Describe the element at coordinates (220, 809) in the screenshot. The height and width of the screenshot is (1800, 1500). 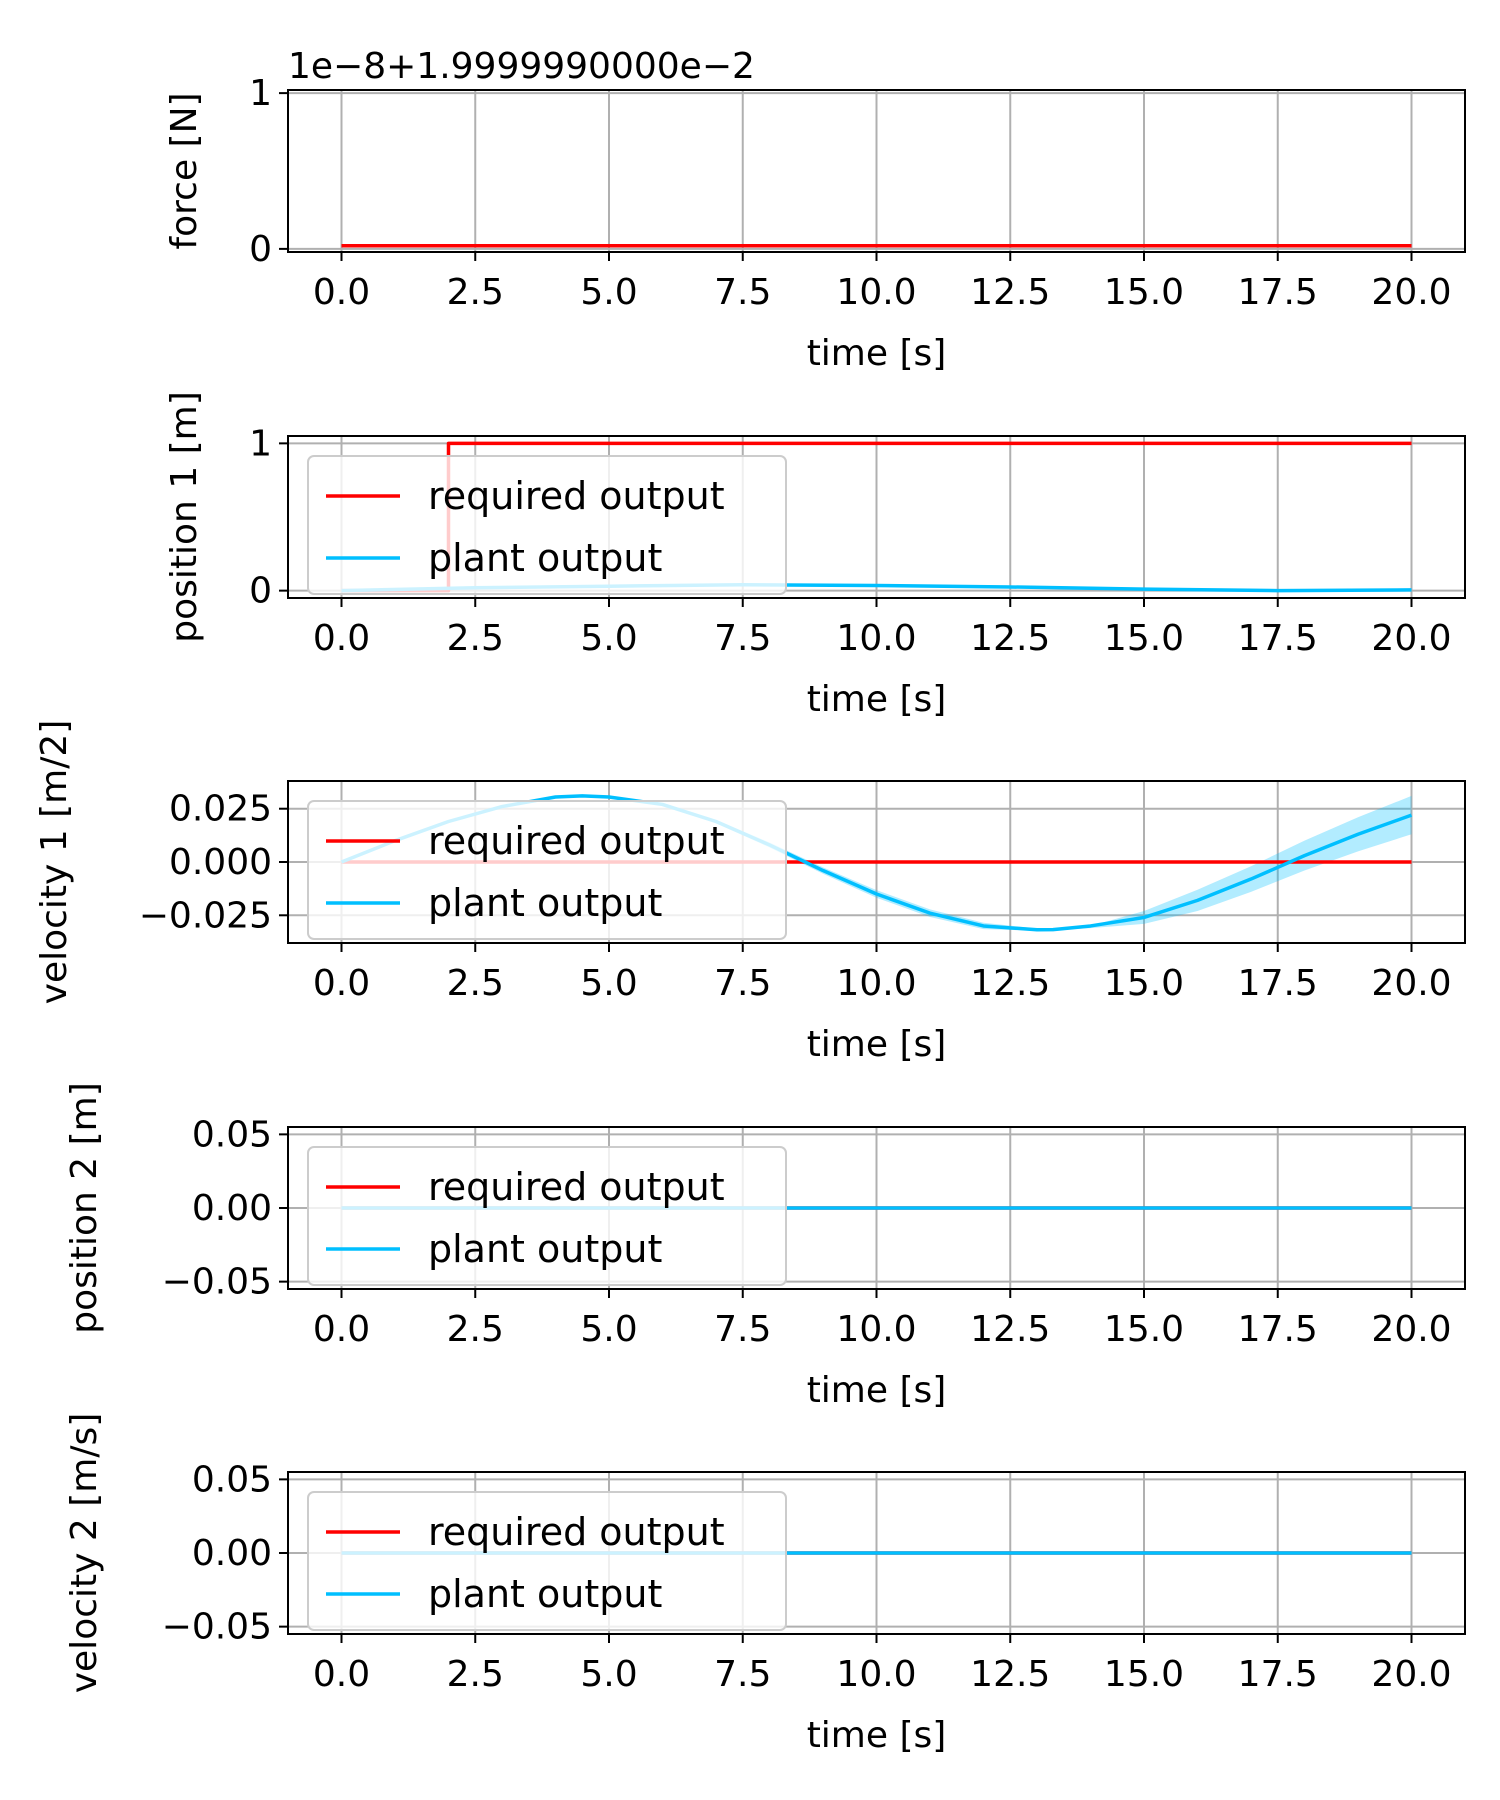
I see `y-tick-label: 0.025` at that location.